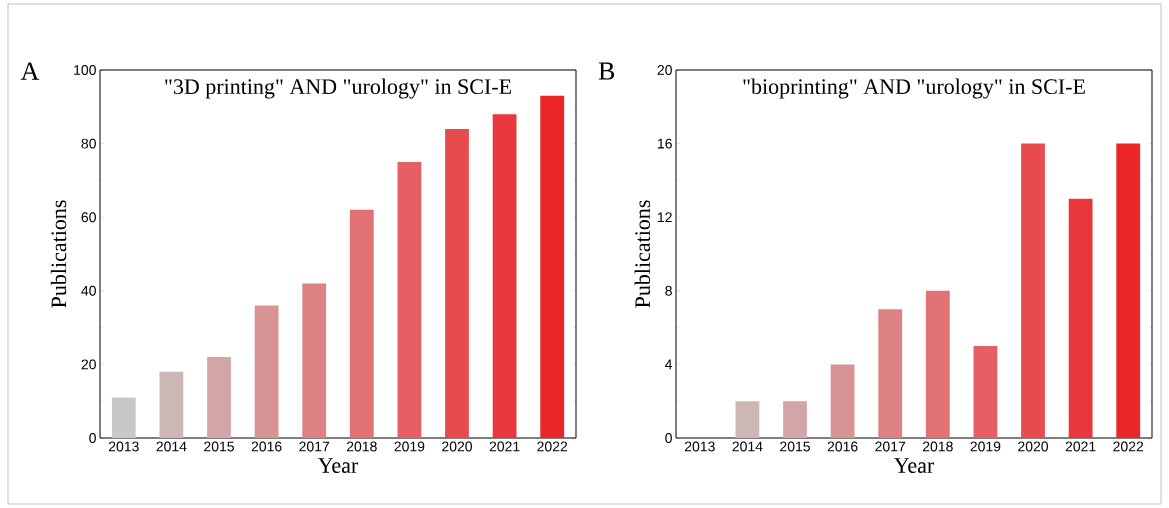  I want to click on chart-title: "3D printing" AND "urology" in SCI-E, so click(338, 88).